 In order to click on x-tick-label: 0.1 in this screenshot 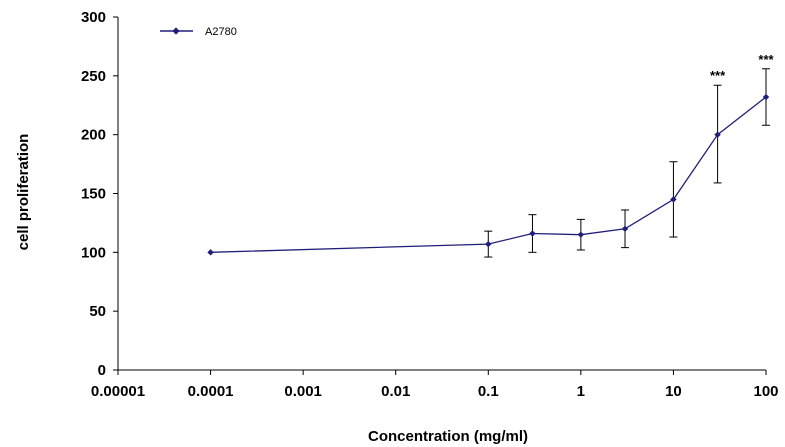, I will do `click(488, 391)`.